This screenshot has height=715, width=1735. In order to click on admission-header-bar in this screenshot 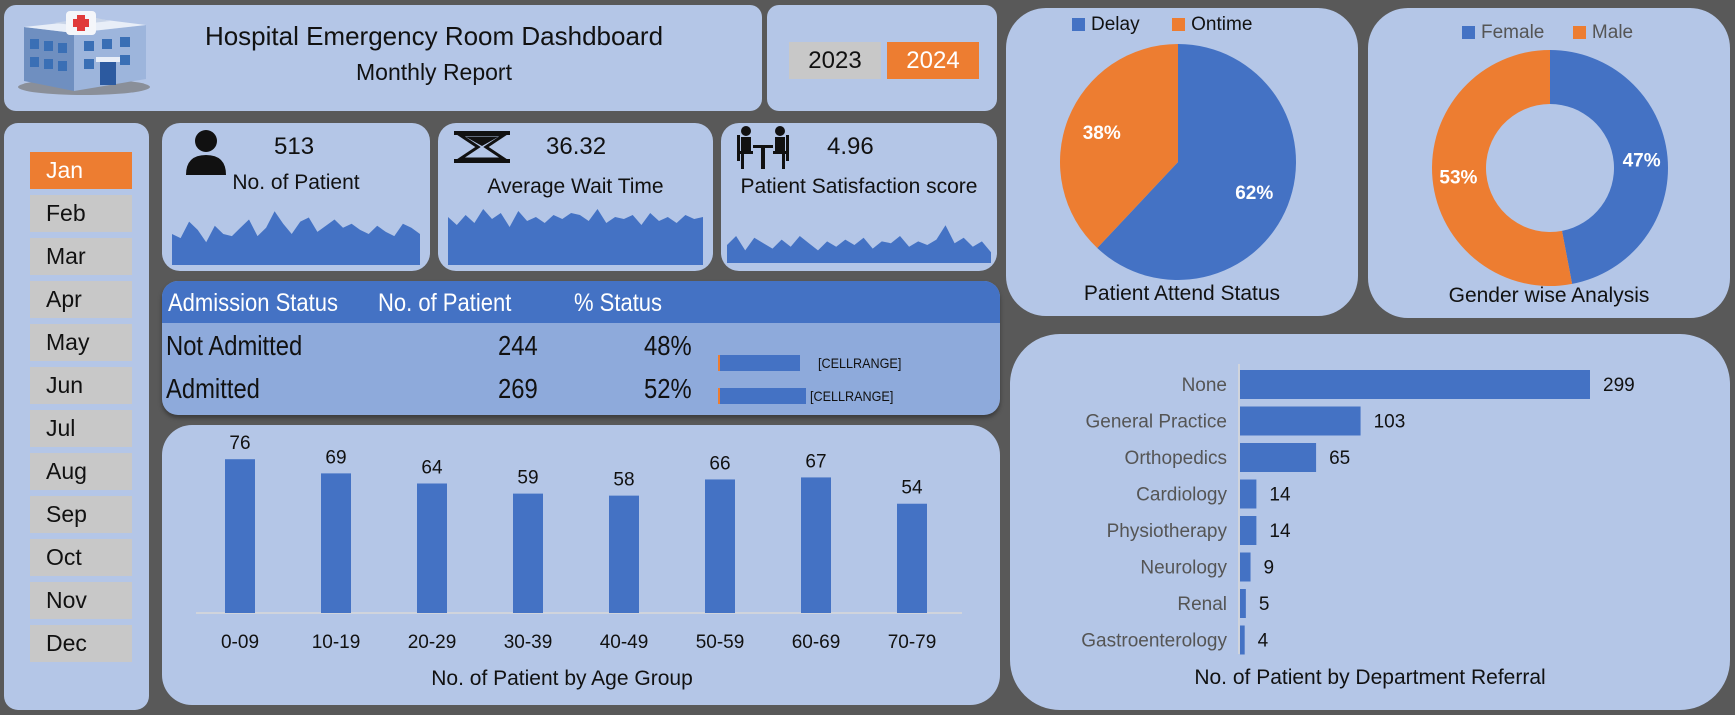, I will do `click(581, 302)`.